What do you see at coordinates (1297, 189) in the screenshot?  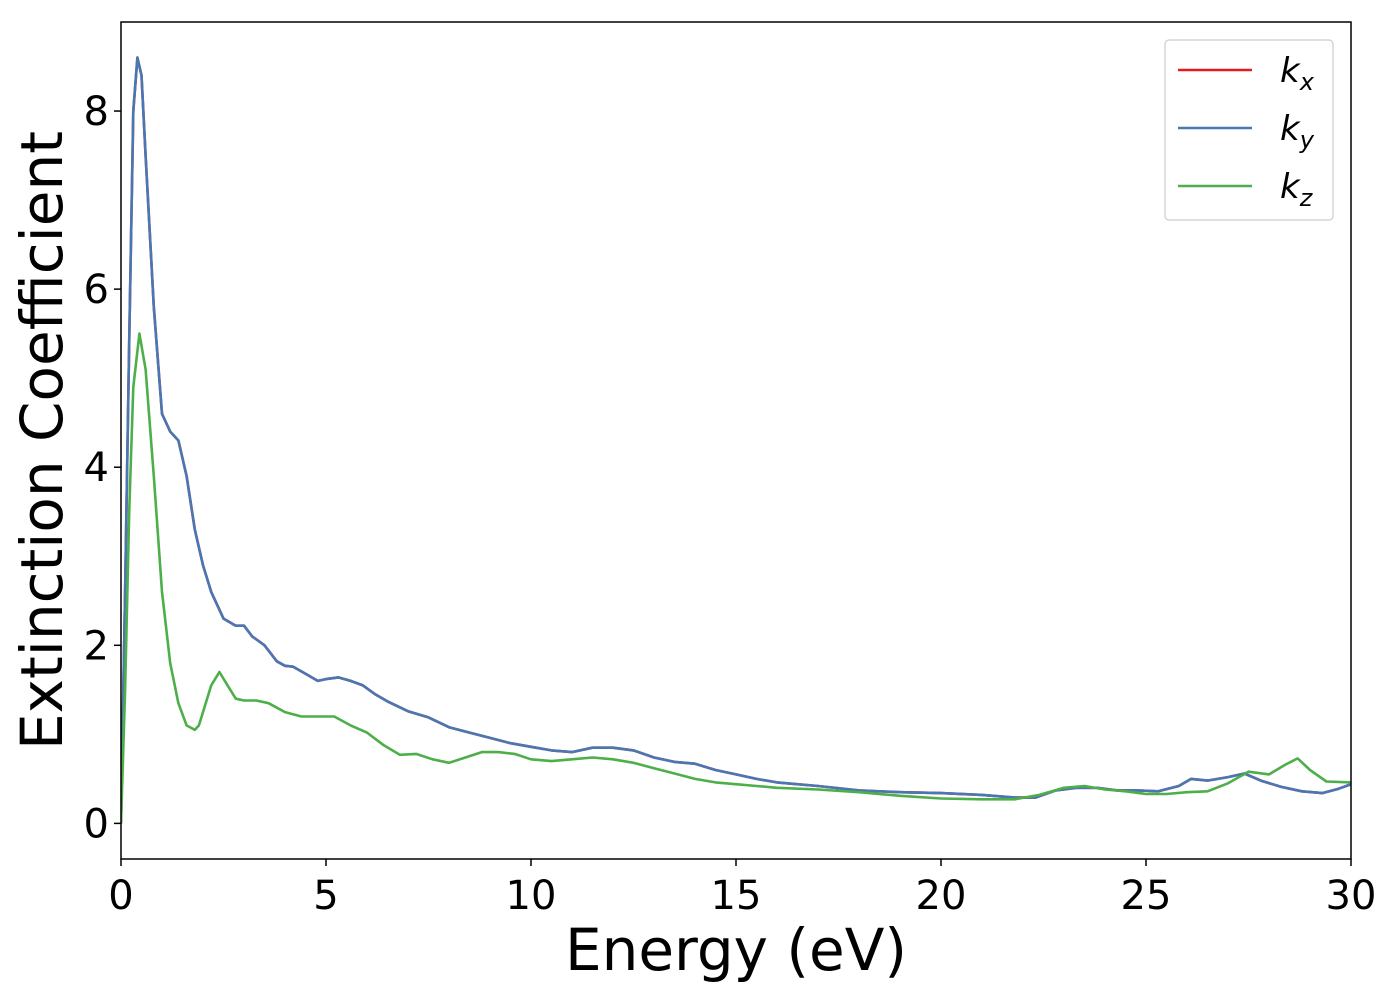 I see `legend-label-kz: kz` at bounding box center [1297, 189].